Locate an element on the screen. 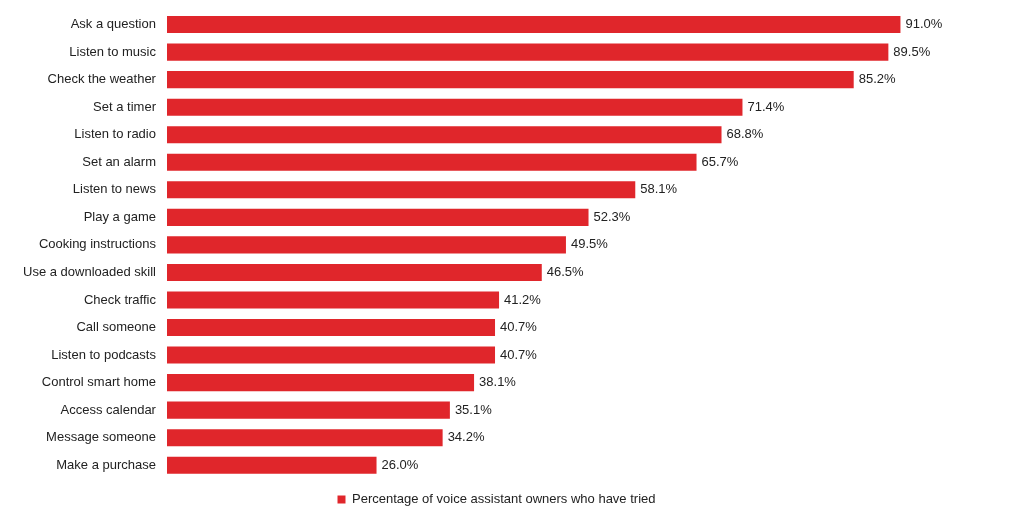 Image resolution: width=1028 pixels, height=516 pixels. data-label: 52.3% is located at coordinates (612, 216).